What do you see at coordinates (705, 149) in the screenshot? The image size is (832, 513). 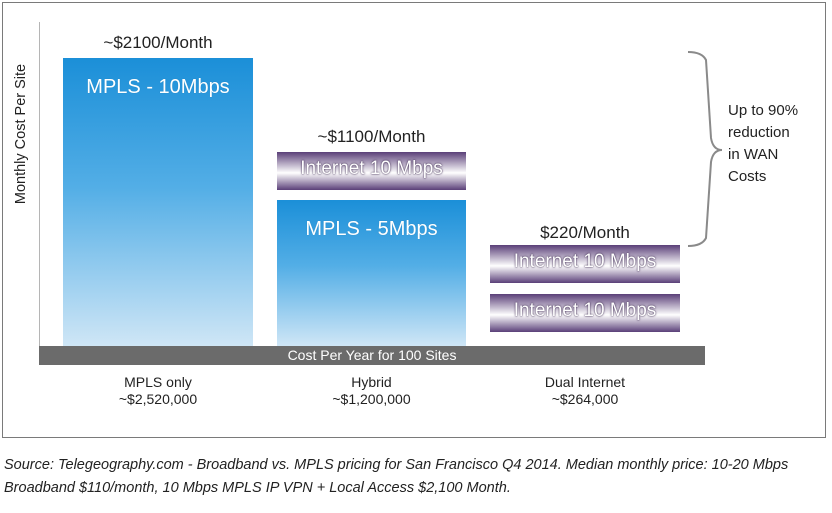 I see `right-brace-icon` at bounding box center [705, 149].